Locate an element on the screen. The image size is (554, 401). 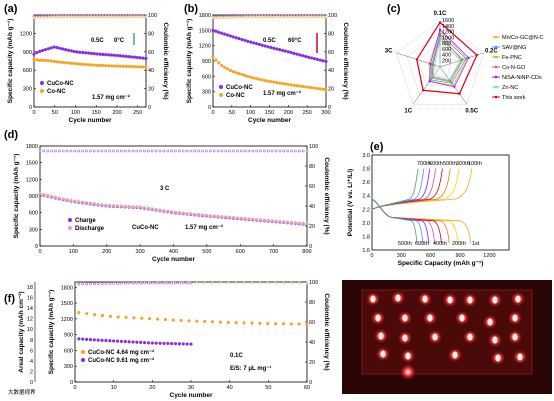
annotation-loading: 1.57 mg cm⁻² is located at coordinates (204, 227).